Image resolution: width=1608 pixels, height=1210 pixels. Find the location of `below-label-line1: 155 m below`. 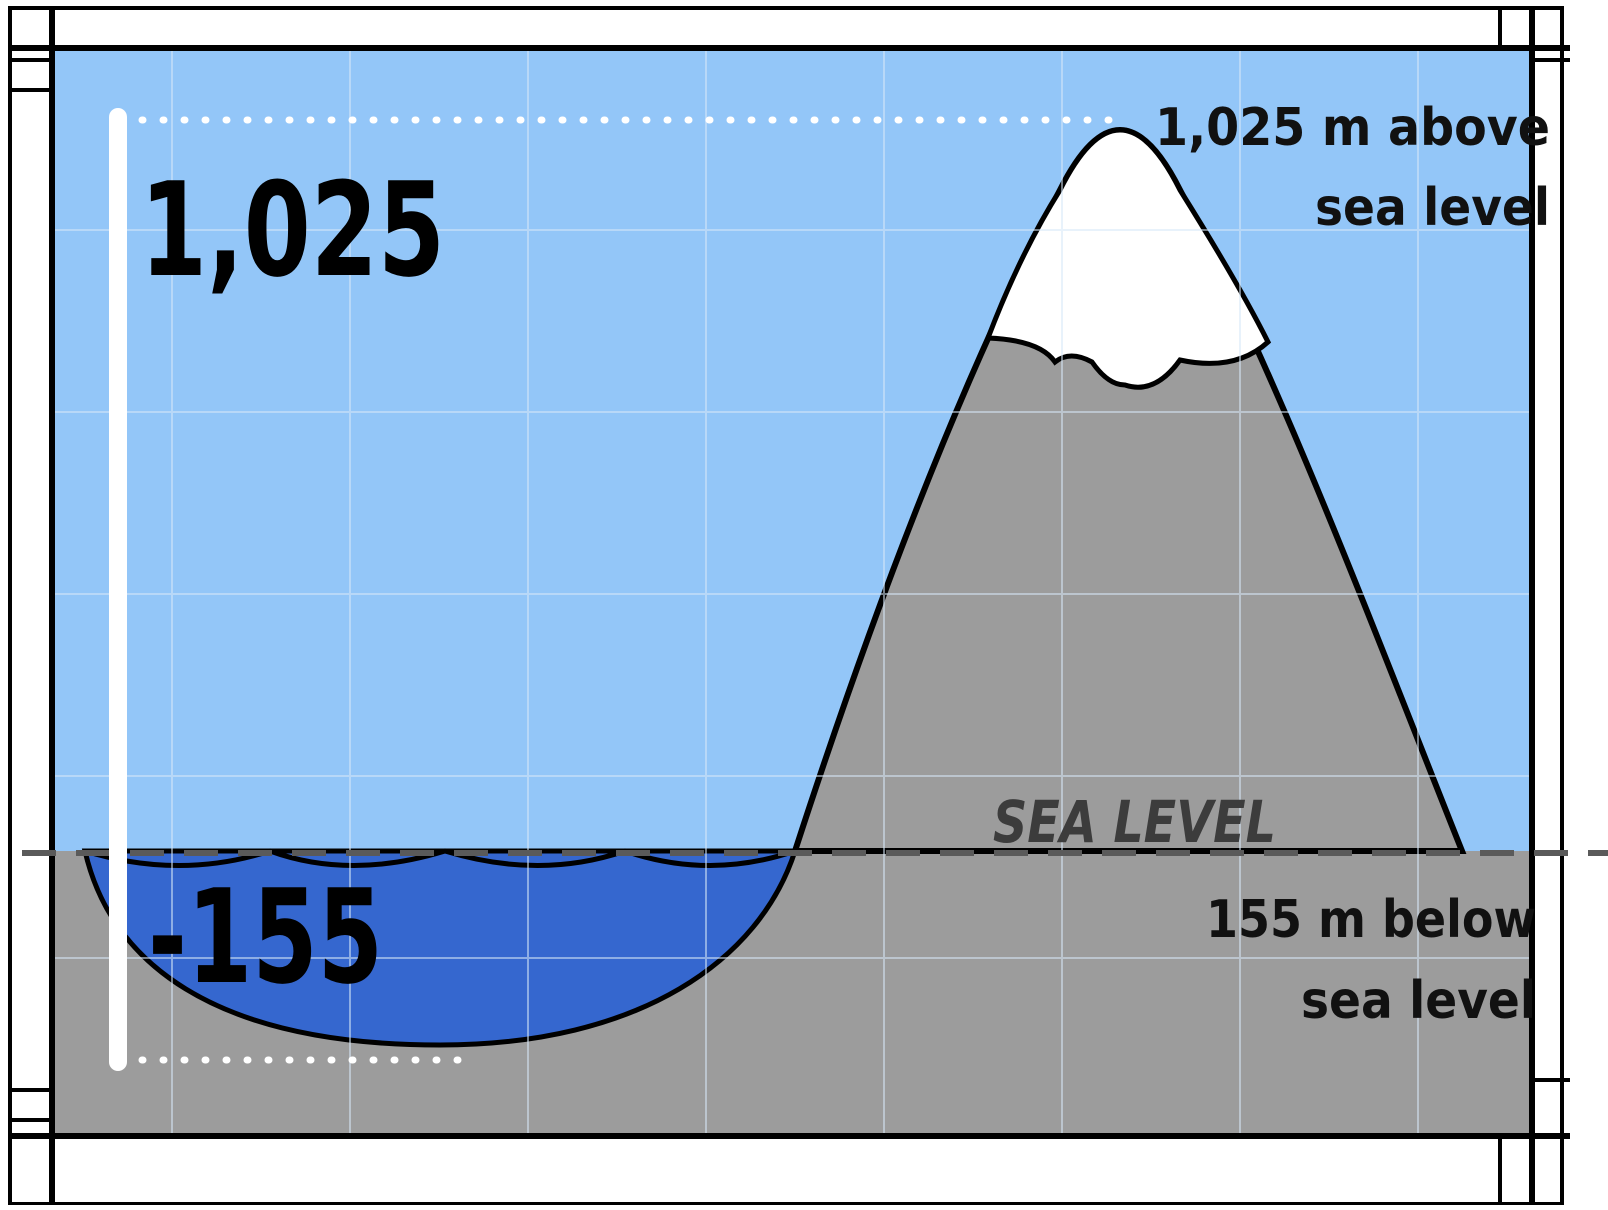

below-label-line1: 155 m below is located at coordinates (1371, 920).